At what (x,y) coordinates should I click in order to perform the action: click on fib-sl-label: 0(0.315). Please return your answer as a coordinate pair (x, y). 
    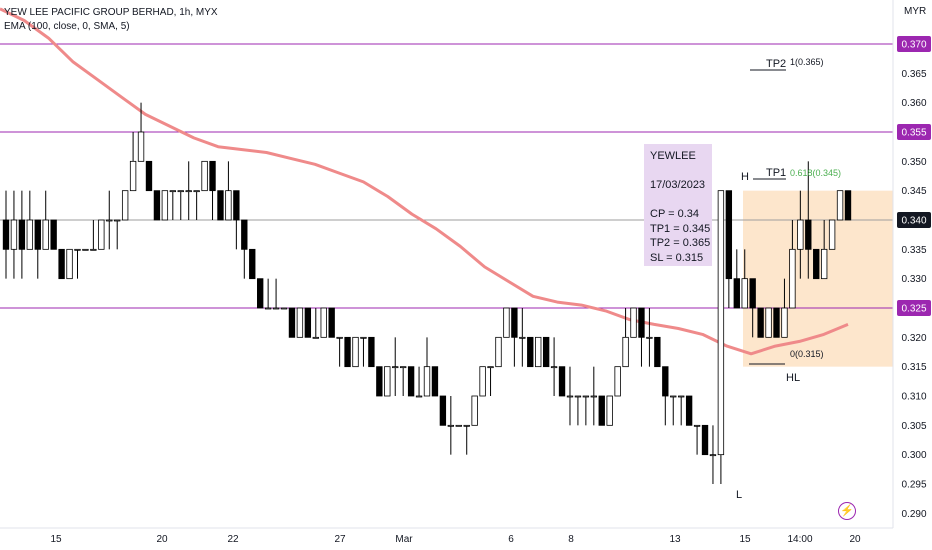
    Looking at the image, I should click on (807, 354).